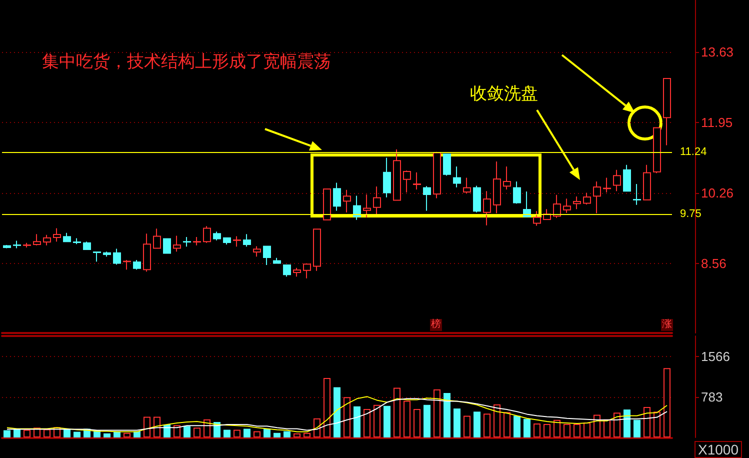 The image size is (749, 458). What do you see at coordinates (715, 356) in the screenshot?
I see `y-tick-label: 1566` at bounding box center [715, 356].